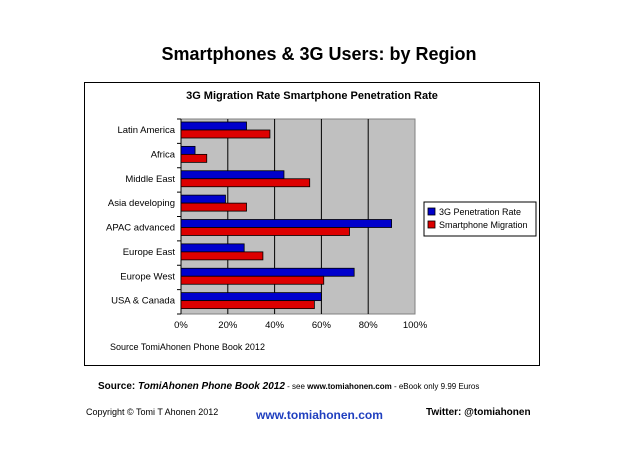 Image resolution: width=638 pixels, height=451 pixels. What do you see at coordinates (203, 199) in the screenshot?
I see `bar-3g-asia-developing` at bounding box center [203, 199].